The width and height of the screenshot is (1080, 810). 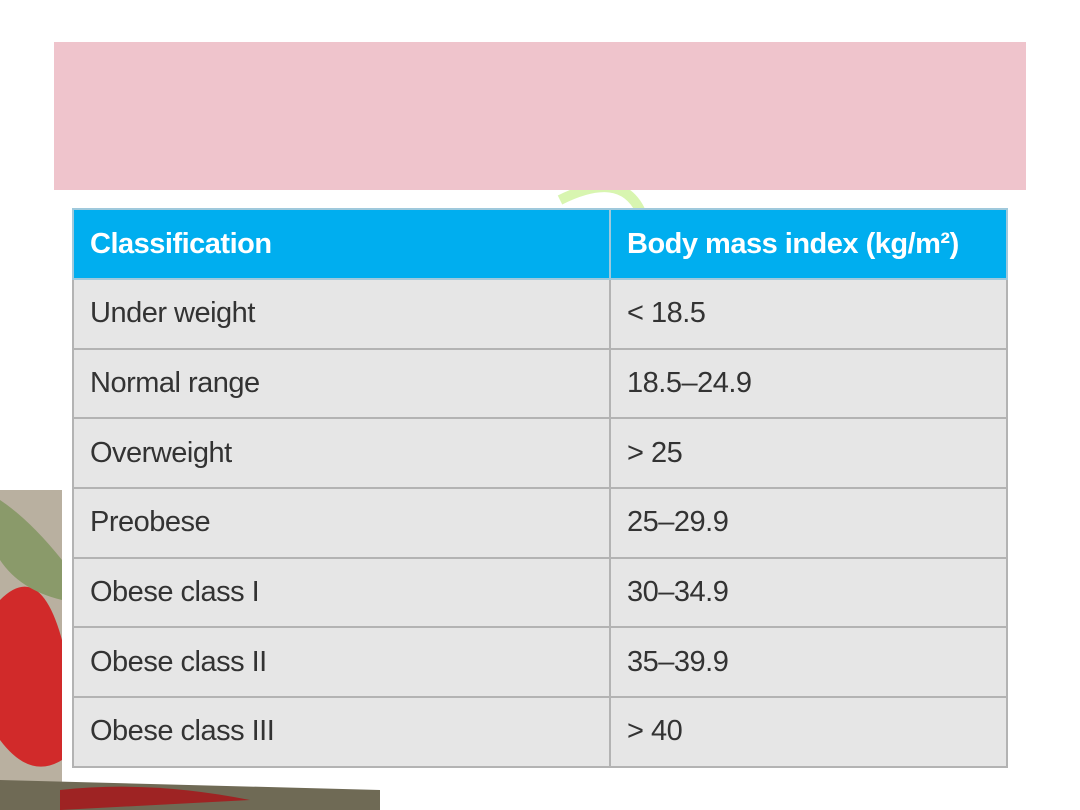 I want to click on header-cell: Classification, so click(x=341, y=244).